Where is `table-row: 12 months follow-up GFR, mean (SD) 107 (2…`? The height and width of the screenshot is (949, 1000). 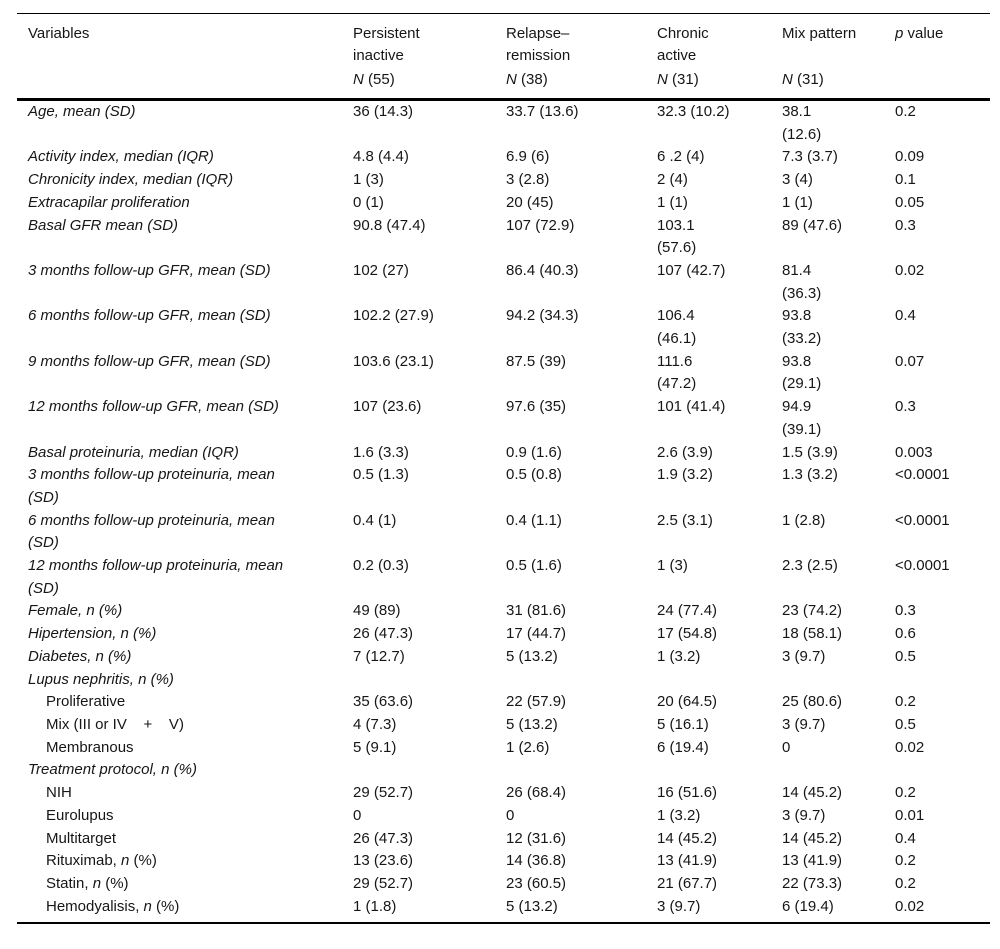 table-row: 12 months follow-up GFR, mean (SD) 107 (2… is located at coordinates (503, 418).